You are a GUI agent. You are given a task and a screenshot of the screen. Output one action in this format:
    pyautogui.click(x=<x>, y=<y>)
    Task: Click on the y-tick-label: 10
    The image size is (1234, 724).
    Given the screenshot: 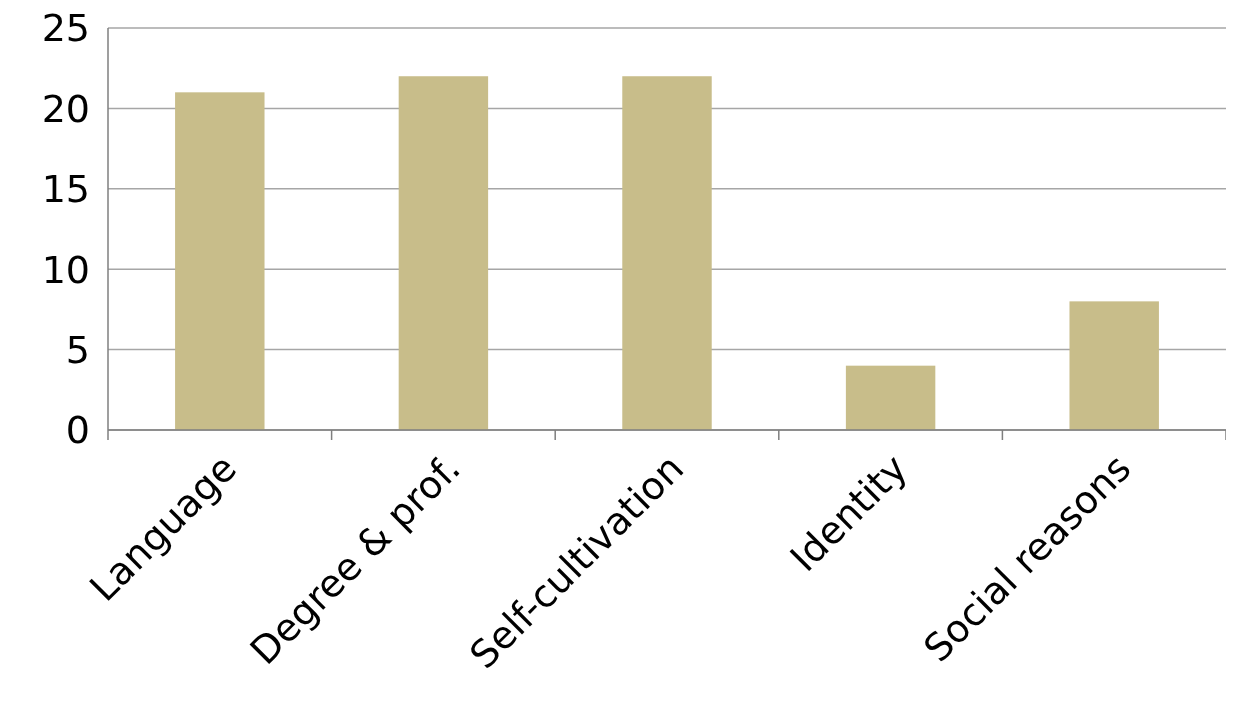 What is the action you would take?
    pyautogui.click(x=65, y=269)
    